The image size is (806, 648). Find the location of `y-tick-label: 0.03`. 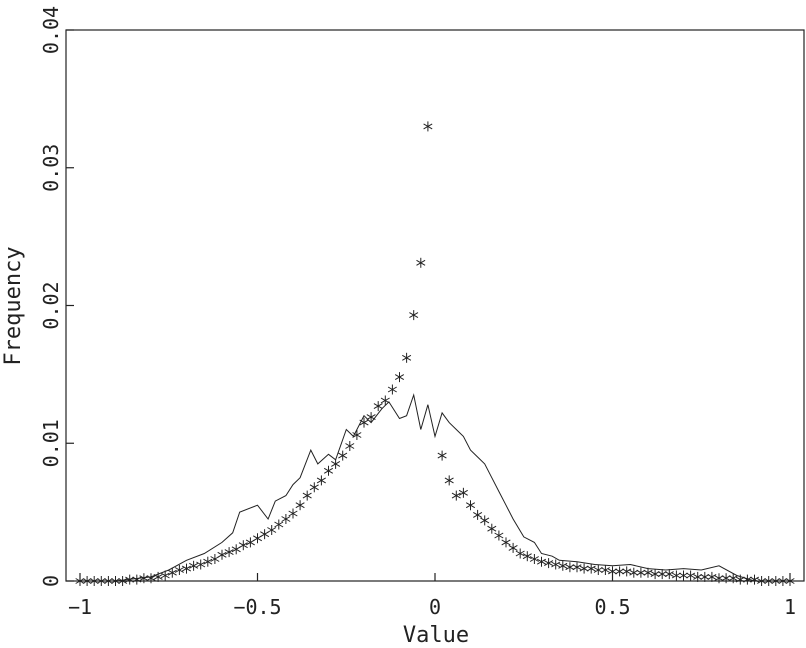

y-tick-label: 0.03 is located at coordinates (51, 168).